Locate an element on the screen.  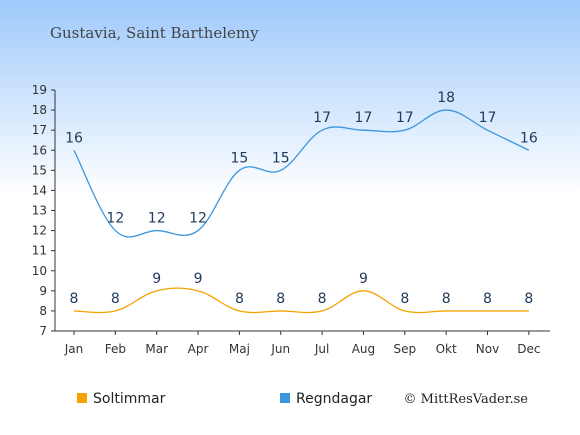
series-line-soltimmar is located at coordinates (301, 300).